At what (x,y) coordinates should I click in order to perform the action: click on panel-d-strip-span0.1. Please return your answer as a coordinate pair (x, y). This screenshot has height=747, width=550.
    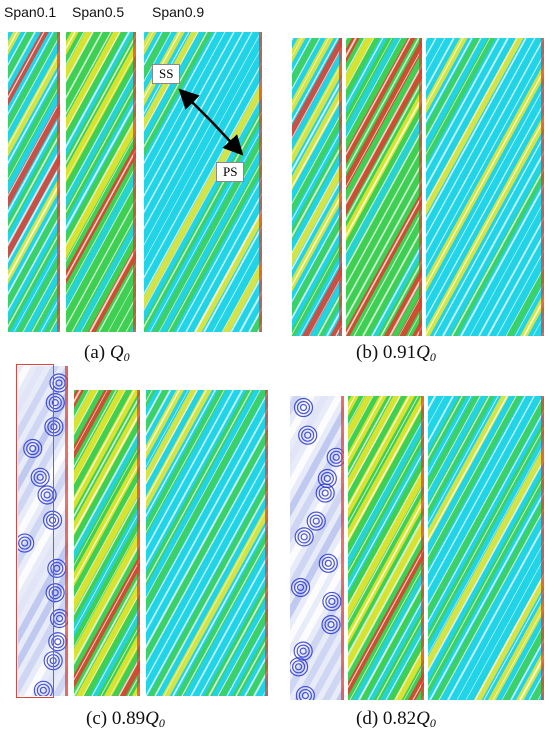
    Looking at the image, I should click on (317, 548).